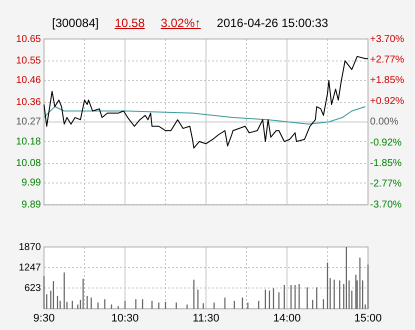 This screenshot has height=330, width=415. Describe the element at coordinates (206, 318) in the screenshot. I see `x-tick-label: 11:30` at that location.